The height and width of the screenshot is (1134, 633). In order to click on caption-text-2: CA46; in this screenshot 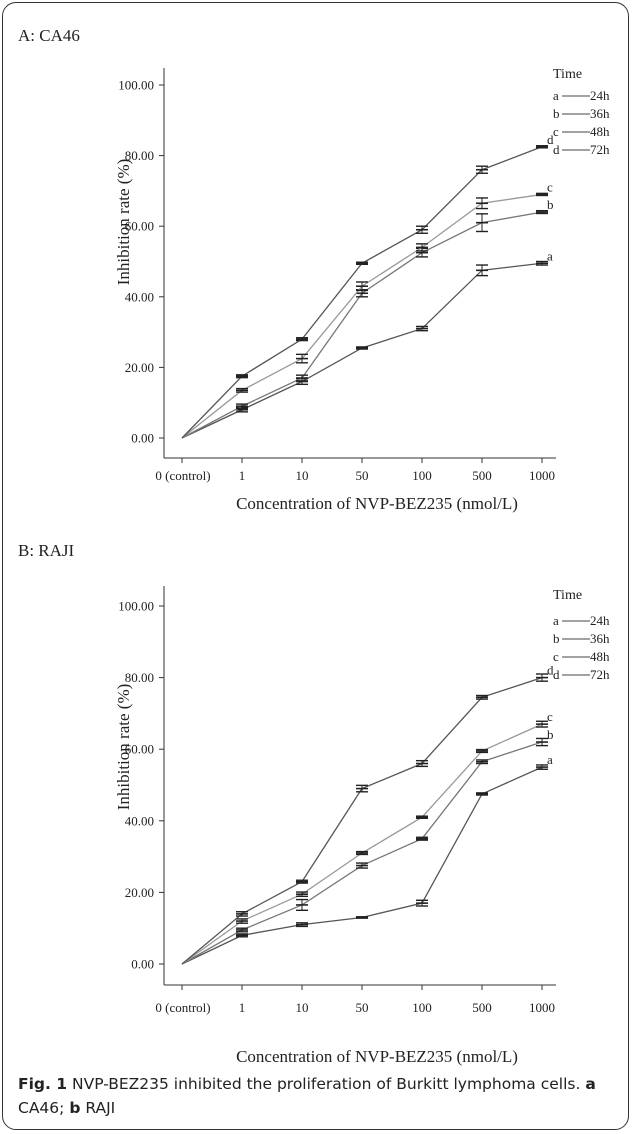, I will do `click(44, 1108)`.